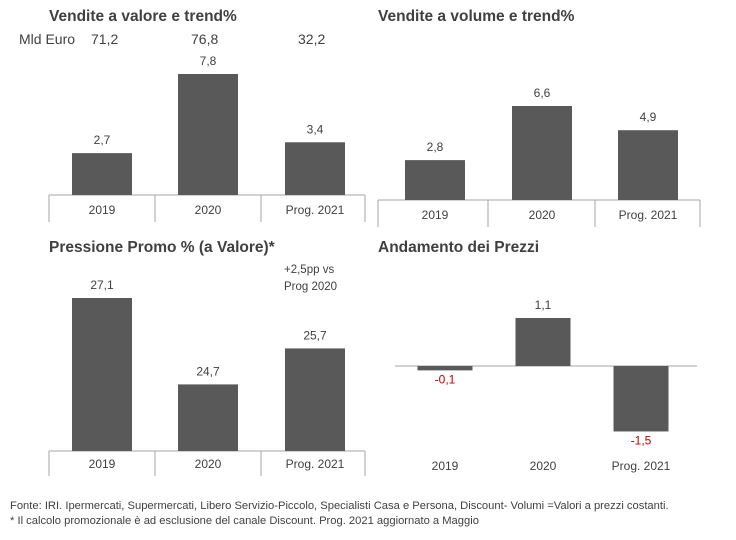 The height and width of the screenshot is (540, 736). What do you see at coordinates (476, 16) in the screenshot?
I see `chart-title-vendite-volume: Vendite a volume e trend%` at bounding box center [476, 16].